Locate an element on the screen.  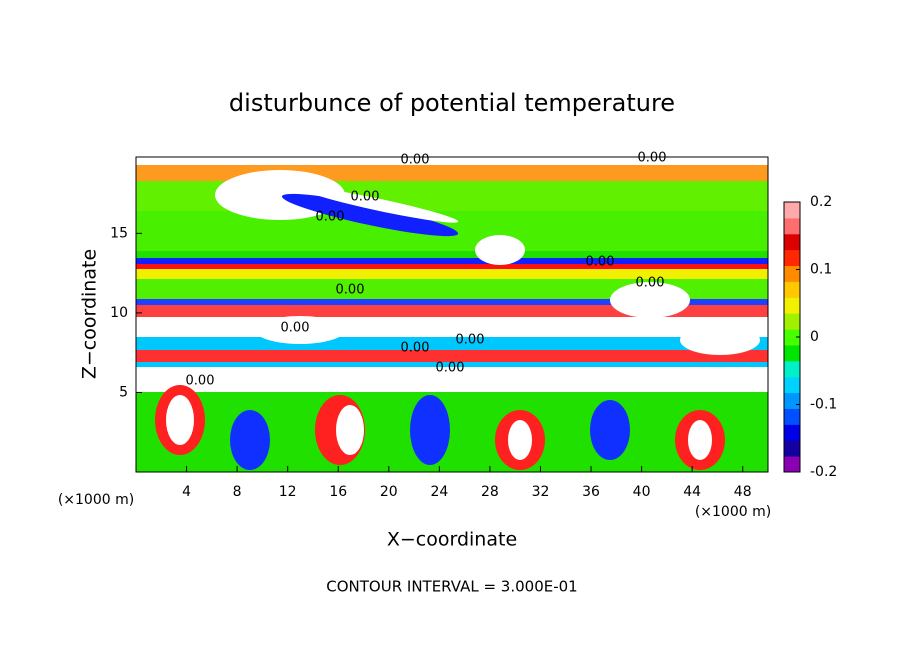
x-tick-label: 16 is located at coordinates (338, 492).